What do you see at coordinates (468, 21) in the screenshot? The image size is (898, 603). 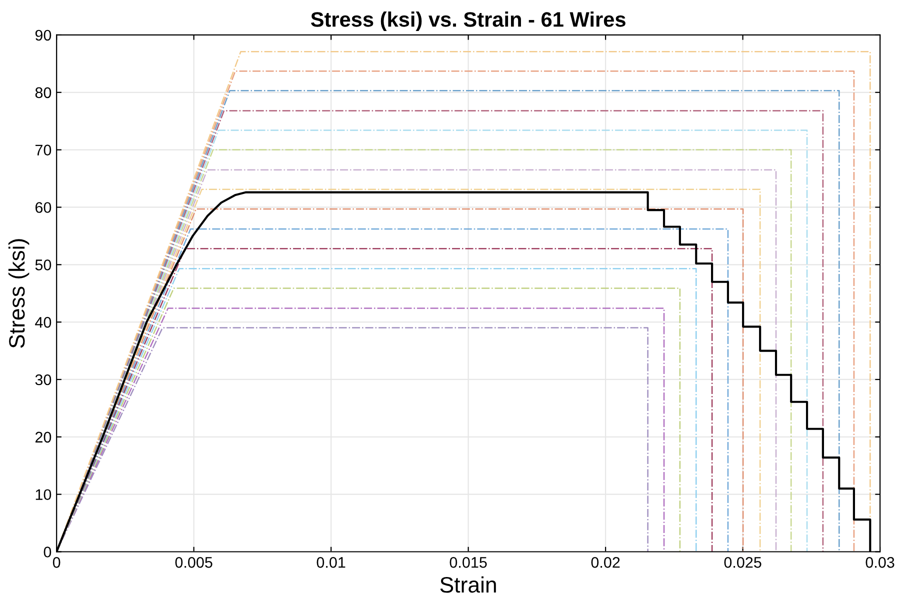 I see `chart-title: Stress (ksi) vs. Strain - 61 Wires` at bounding box center [468, 21].